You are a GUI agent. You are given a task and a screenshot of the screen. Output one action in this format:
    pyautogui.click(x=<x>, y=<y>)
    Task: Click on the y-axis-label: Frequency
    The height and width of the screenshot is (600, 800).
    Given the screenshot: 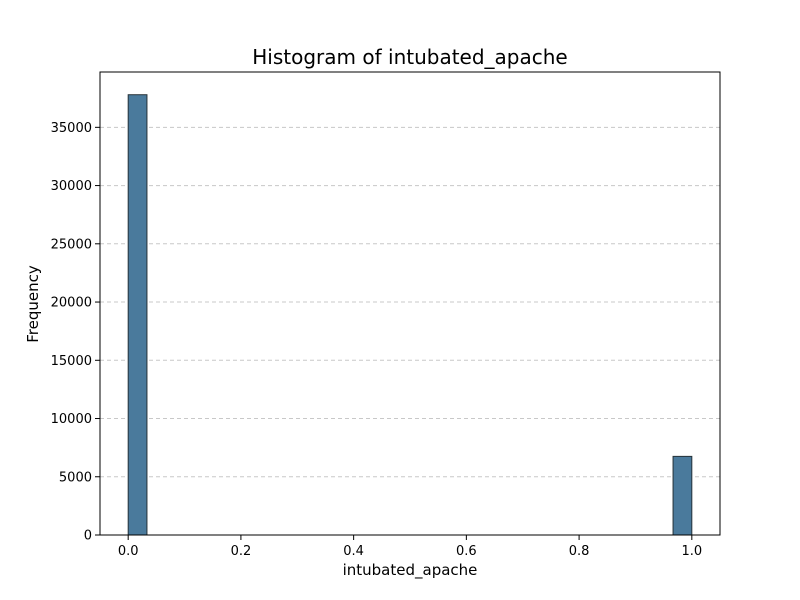 What is the action you would take?
    pyautogui.click(x=33, y=304)
    